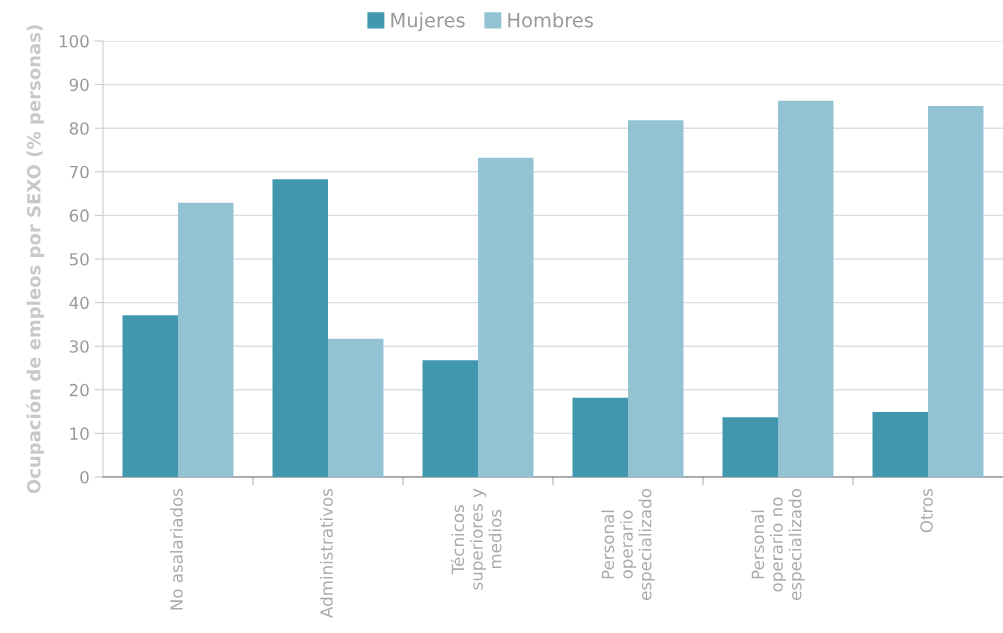  What do you see at coordinates (176, 549) in the screenshot?
I see `x-tick-label: No asalariados` at bounding box center [176, 549].